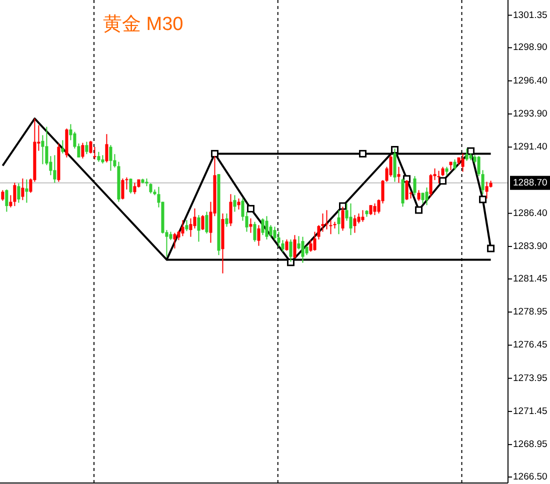  Describe the element at coordinates (530, 114) in the screenshot. I see `y-tick-label: 1293.90` at that location.